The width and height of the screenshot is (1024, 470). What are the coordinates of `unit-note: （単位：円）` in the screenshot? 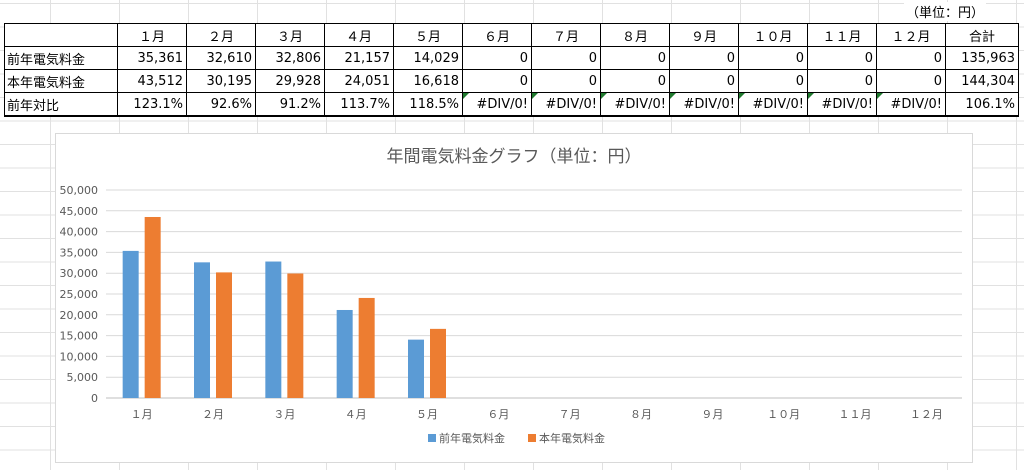 It's located at (944, 11).